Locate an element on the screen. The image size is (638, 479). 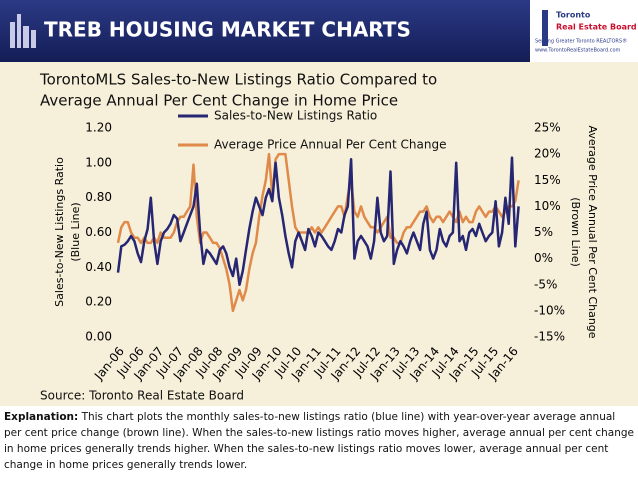
logo-text: Toronto is located at coordinates (573, 15).